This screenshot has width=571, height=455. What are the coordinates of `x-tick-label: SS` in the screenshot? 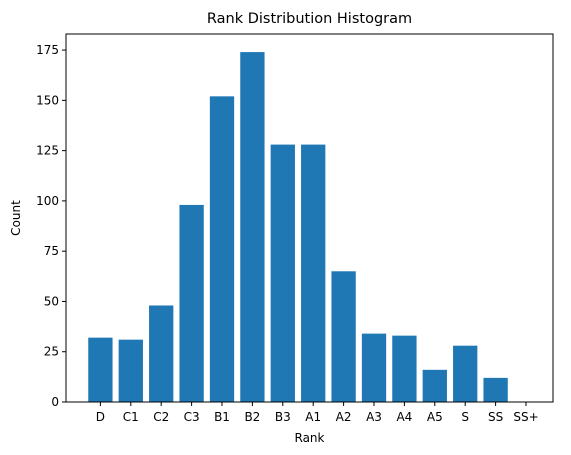 It's located at (495, 417).